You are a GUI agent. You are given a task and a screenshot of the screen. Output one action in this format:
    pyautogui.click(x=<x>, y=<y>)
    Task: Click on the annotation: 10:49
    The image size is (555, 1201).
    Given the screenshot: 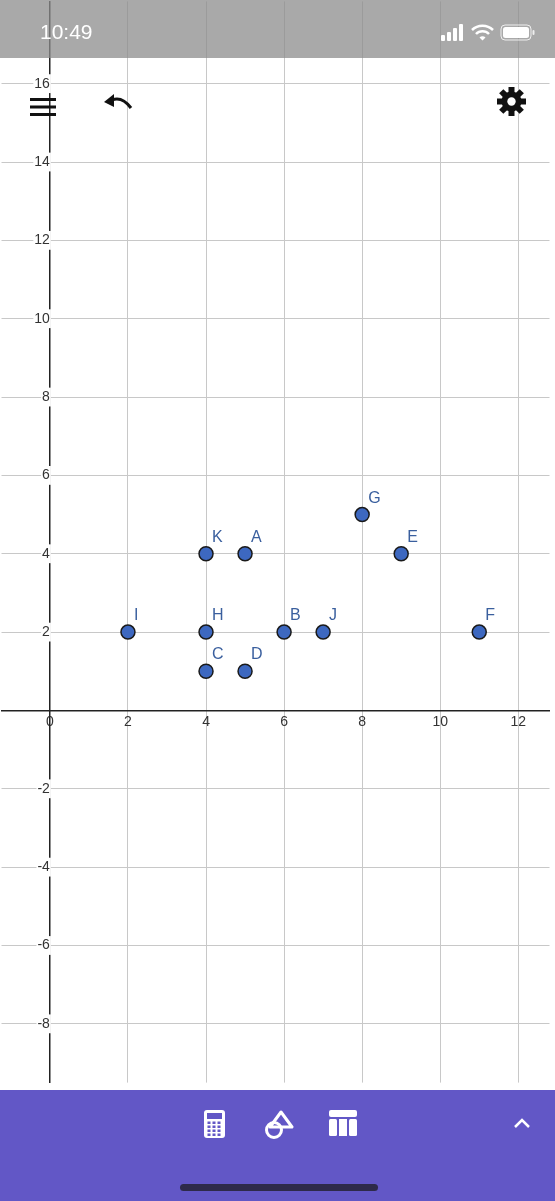 What is the action you would take?
    pyautogui.click(x=66, y=32)
    